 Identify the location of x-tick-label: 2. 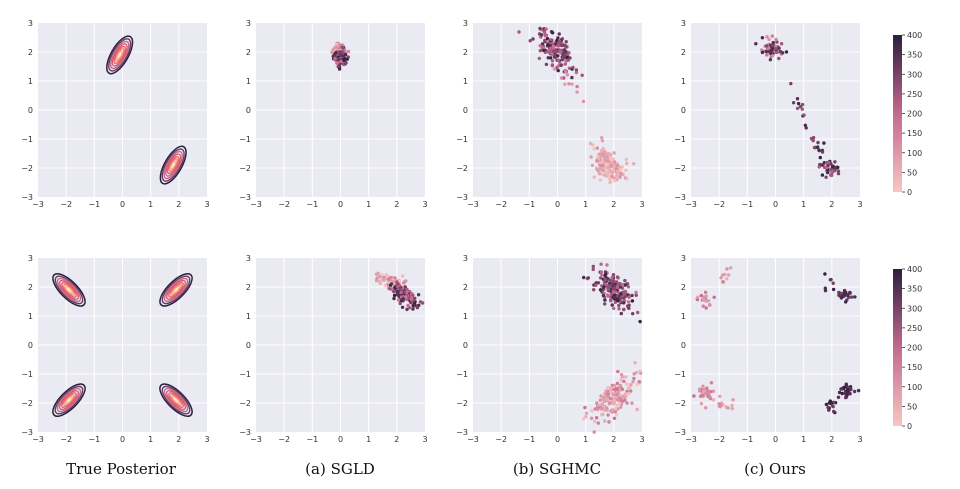
(178, 439).